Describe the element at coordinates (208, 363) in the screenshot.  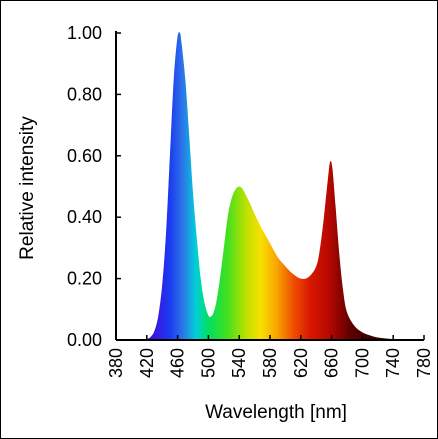
I see `x-tick-label: 500` at that location.